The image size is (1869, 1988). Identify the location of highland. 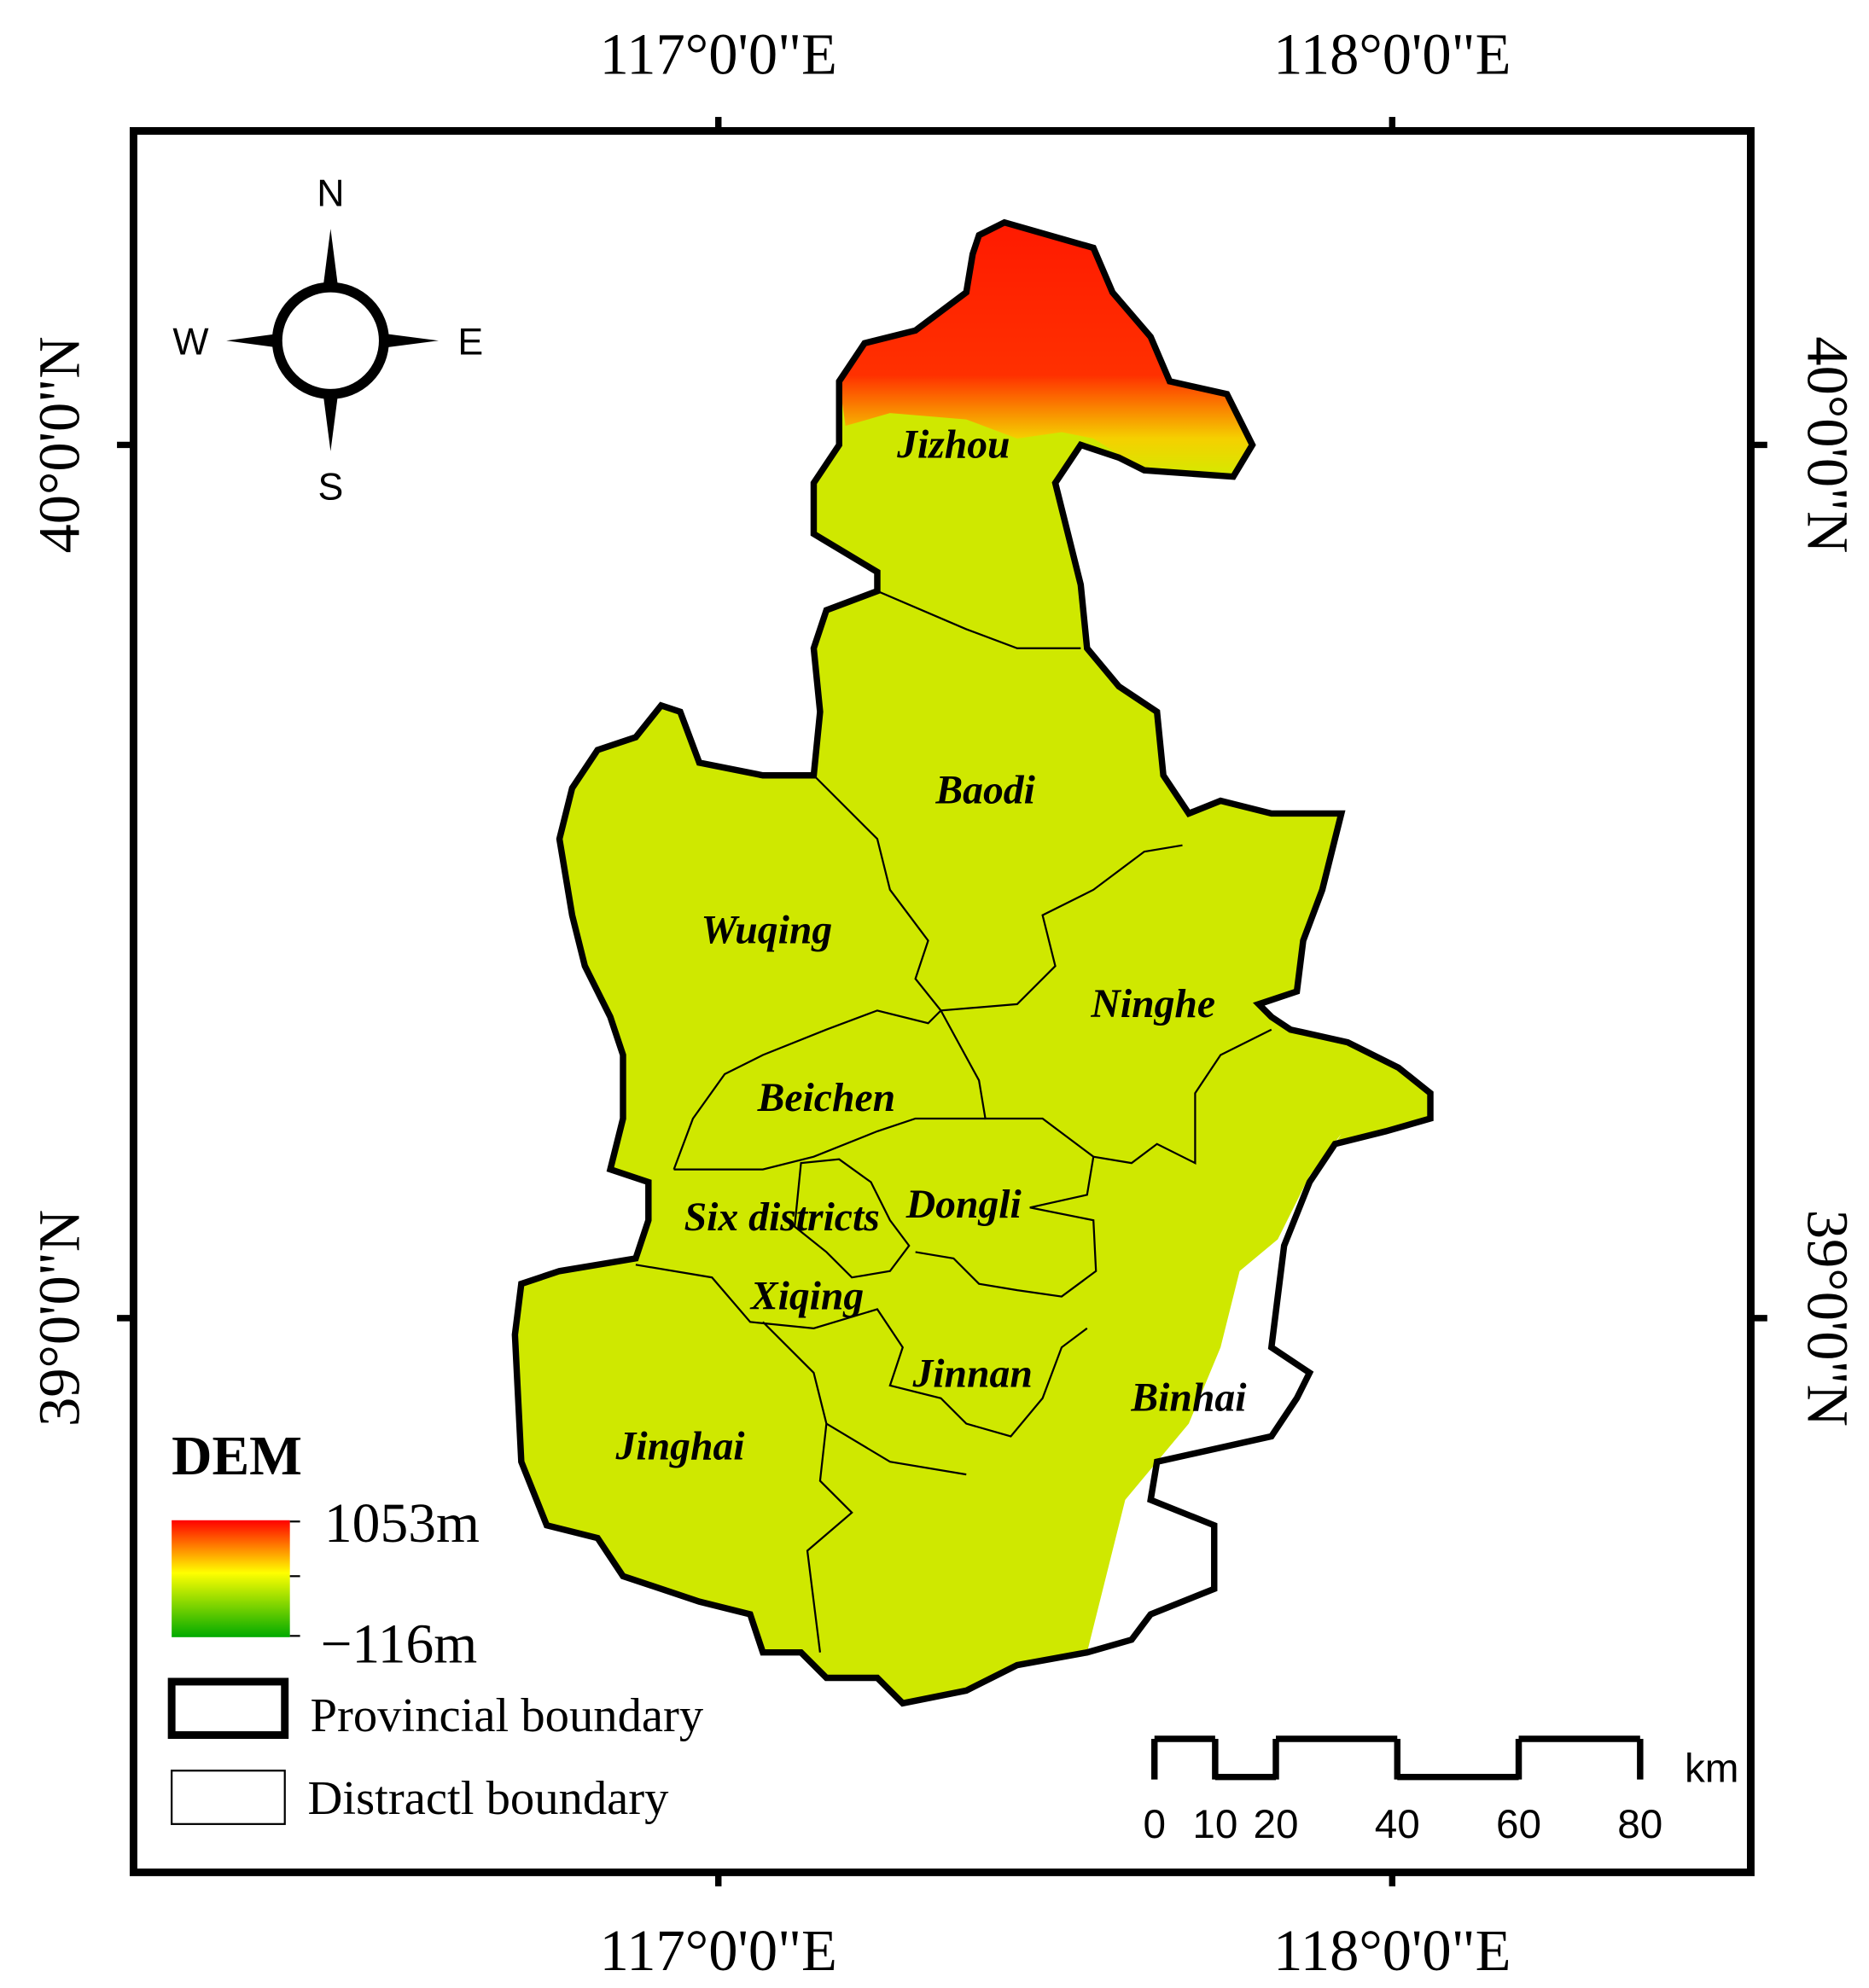
(1046, 349).